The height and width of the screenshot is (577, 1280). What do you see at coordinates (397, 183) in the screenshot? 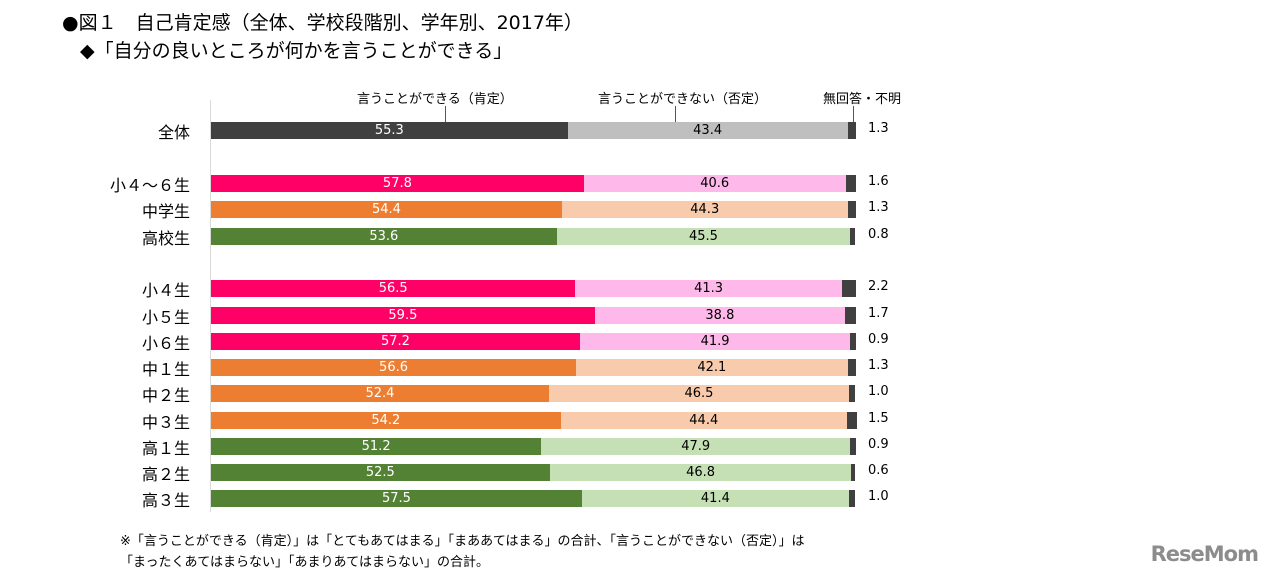
I see `bar-positive: 57.8` at bounding box center [397, 183].